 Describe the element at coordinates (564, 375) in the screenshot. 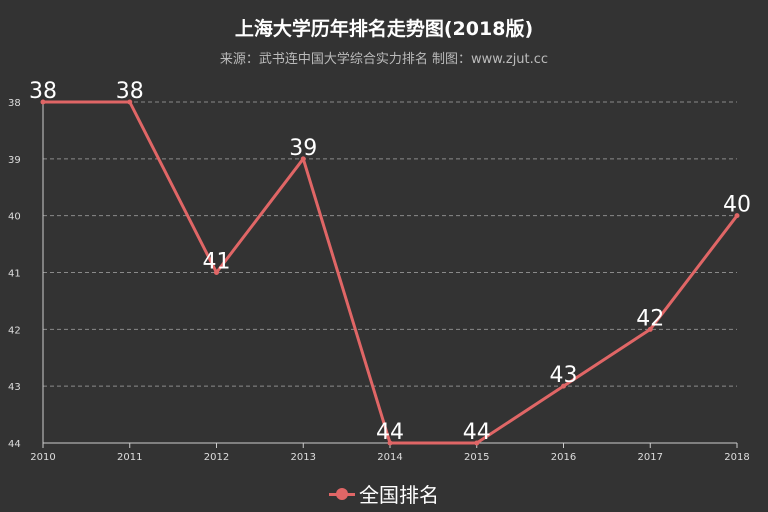

I see `data-label: 43` at that location.